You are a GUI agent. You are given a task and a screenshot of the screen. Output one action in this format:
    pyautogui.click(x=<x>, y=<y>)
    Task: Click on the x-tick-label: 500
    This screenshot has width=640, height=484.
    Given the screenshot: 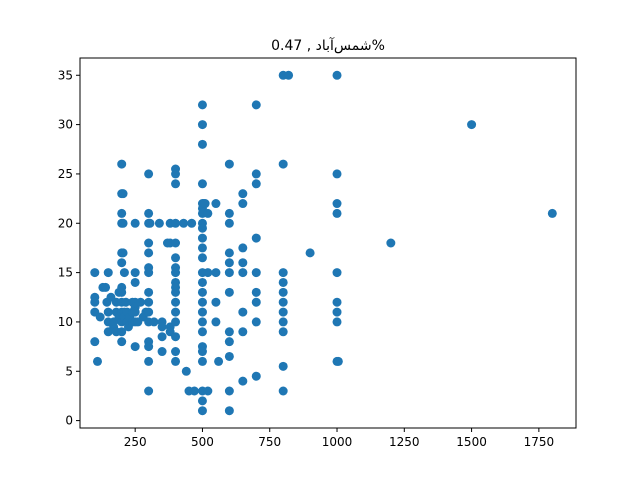 What is the action you would take?
    pyautogui.click(x=202, y=442)
    